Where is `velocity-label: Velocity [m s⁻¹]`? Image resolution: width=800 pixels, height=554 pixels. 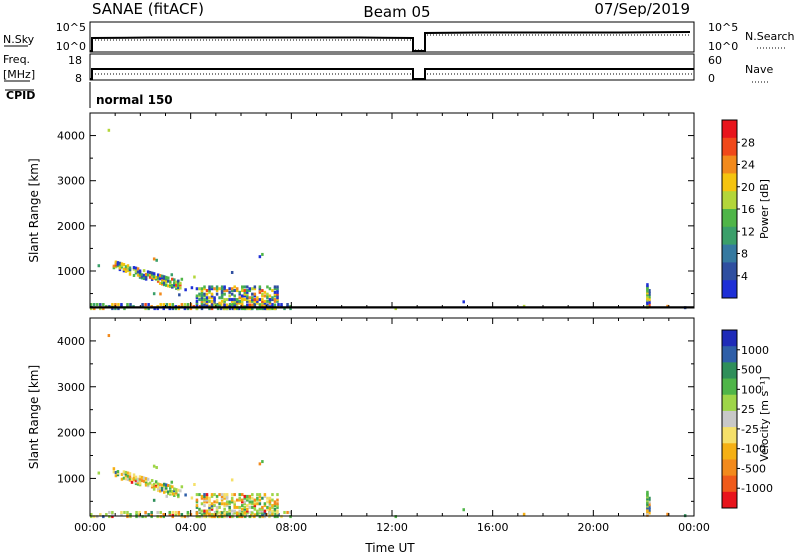
velocity-label: Velocity [m s⁻¹] is located at coordinates (764, 418).